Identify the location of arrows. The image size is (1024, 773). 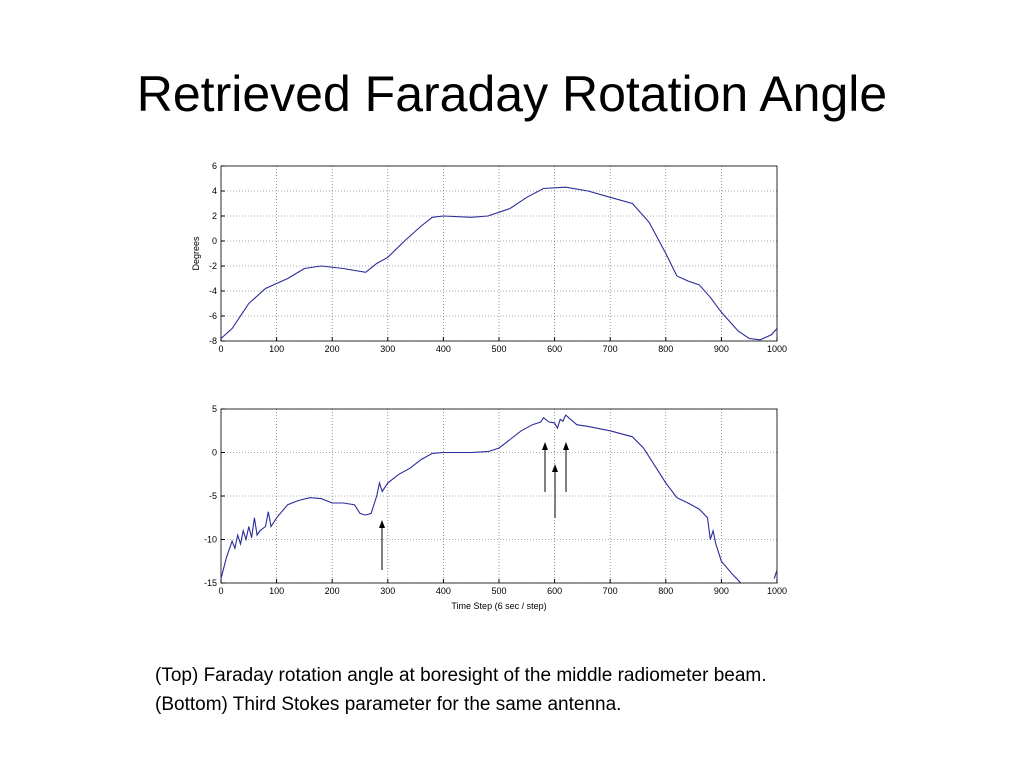
(474, 506).